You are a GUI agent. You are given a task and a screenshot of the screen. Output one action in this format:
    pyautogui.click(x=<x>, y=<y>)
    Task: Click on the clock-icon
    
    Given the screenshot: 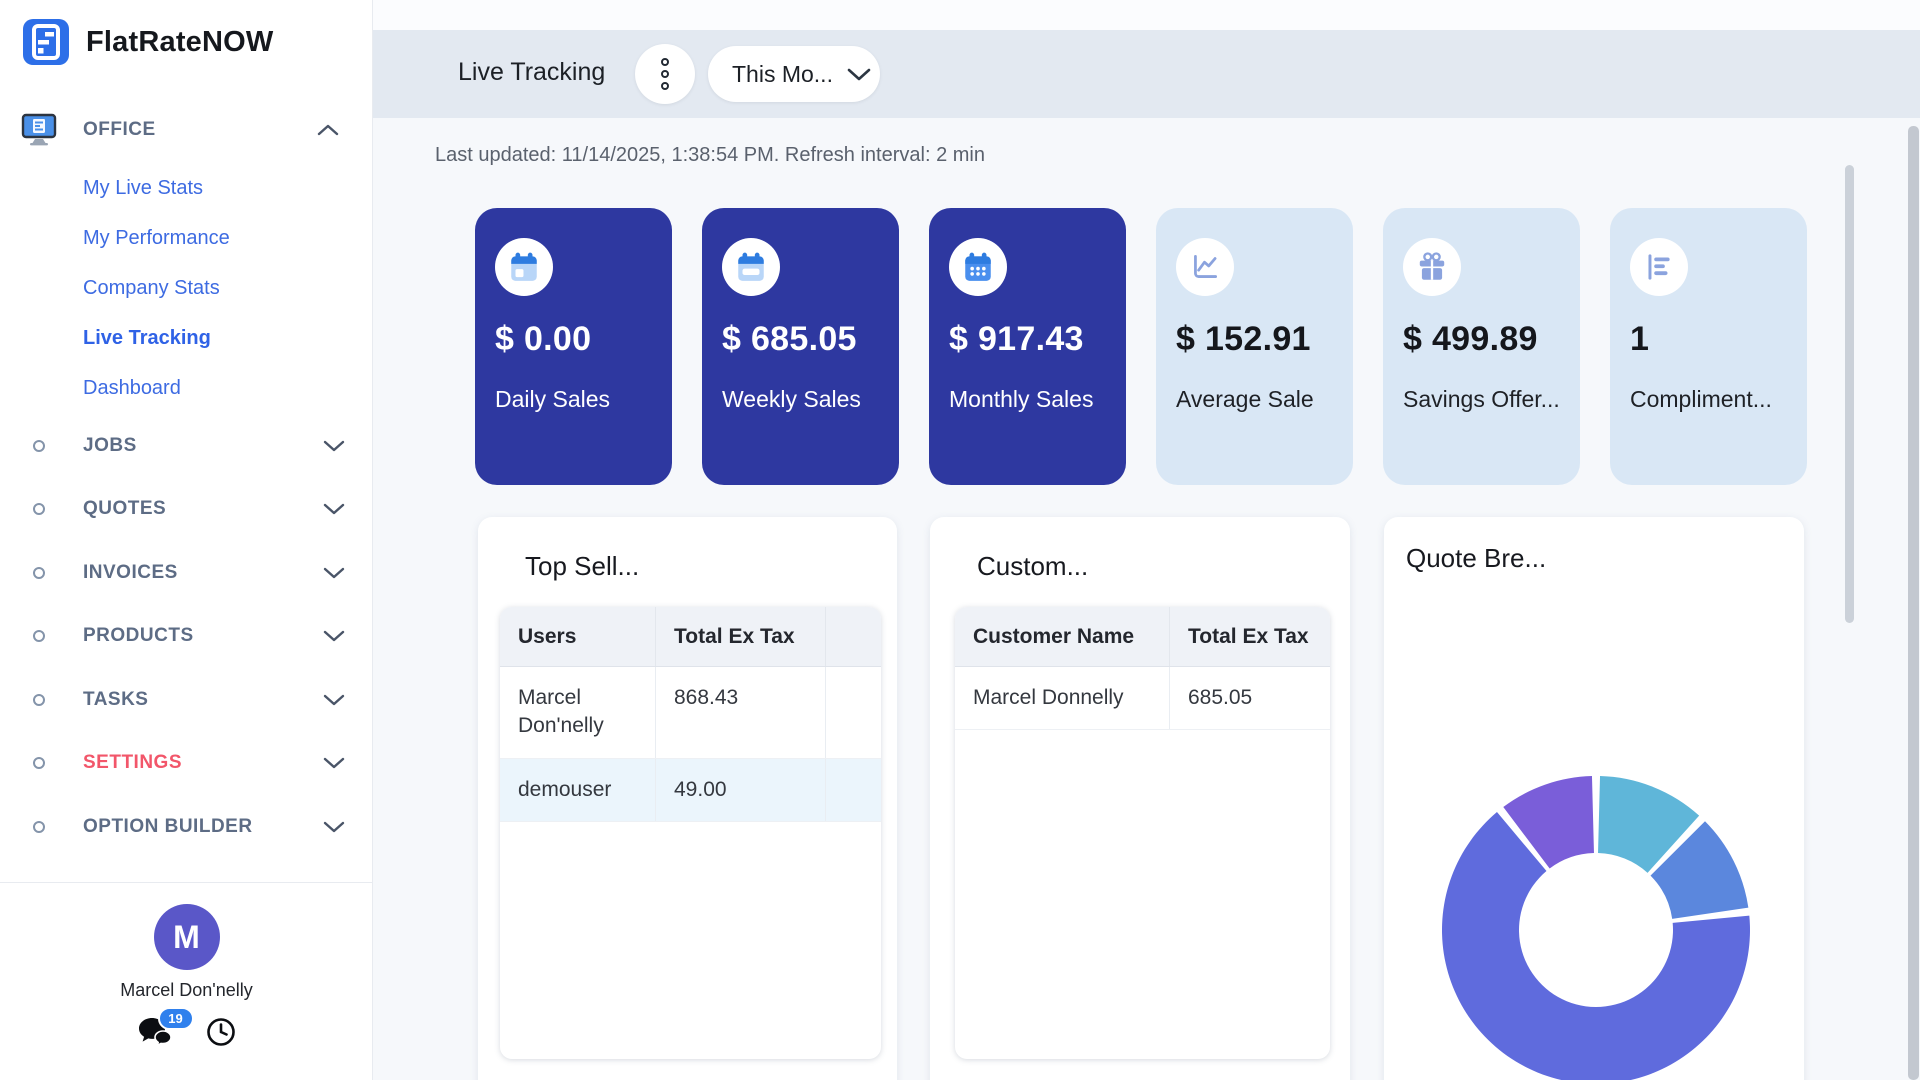 What is the action you would take?
    pyautogui.click(x=221, y=1032)
    